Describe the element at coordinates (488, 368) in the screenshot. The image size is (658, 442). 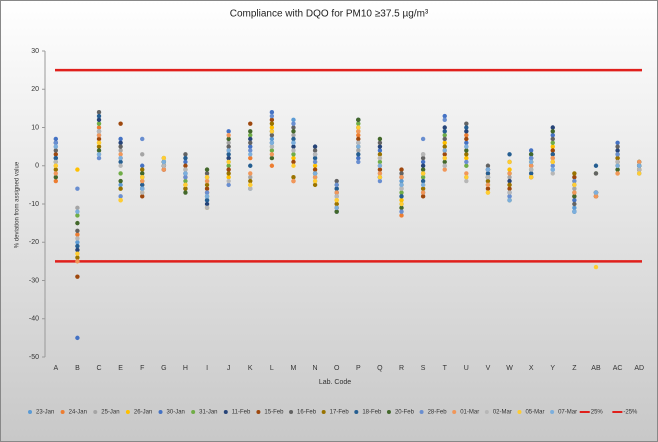
I see `x-tick-label: V` at that location.